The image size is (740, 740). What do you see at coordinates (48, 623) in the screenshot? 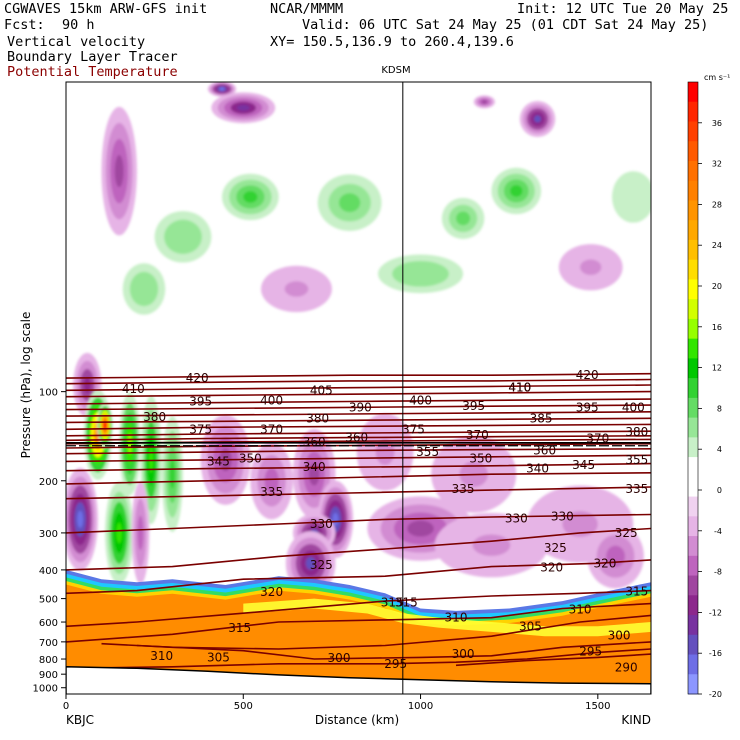
I see `y-tick-label: 600` at bounding box center [48, 623].